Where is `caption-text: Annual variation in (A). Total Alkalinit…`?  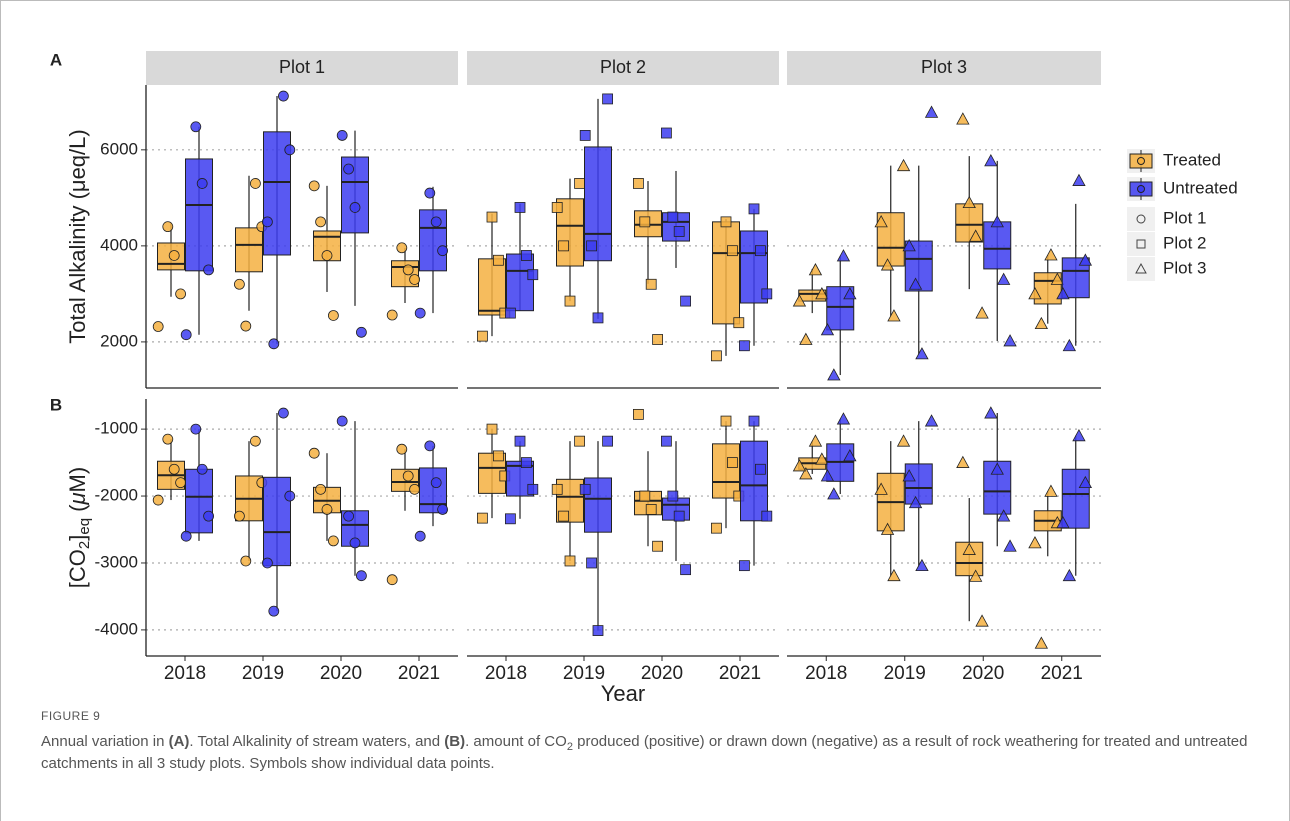
caption-text: Annual variation in (A). Total Alkalinit… is located at coordinates (656, 753).